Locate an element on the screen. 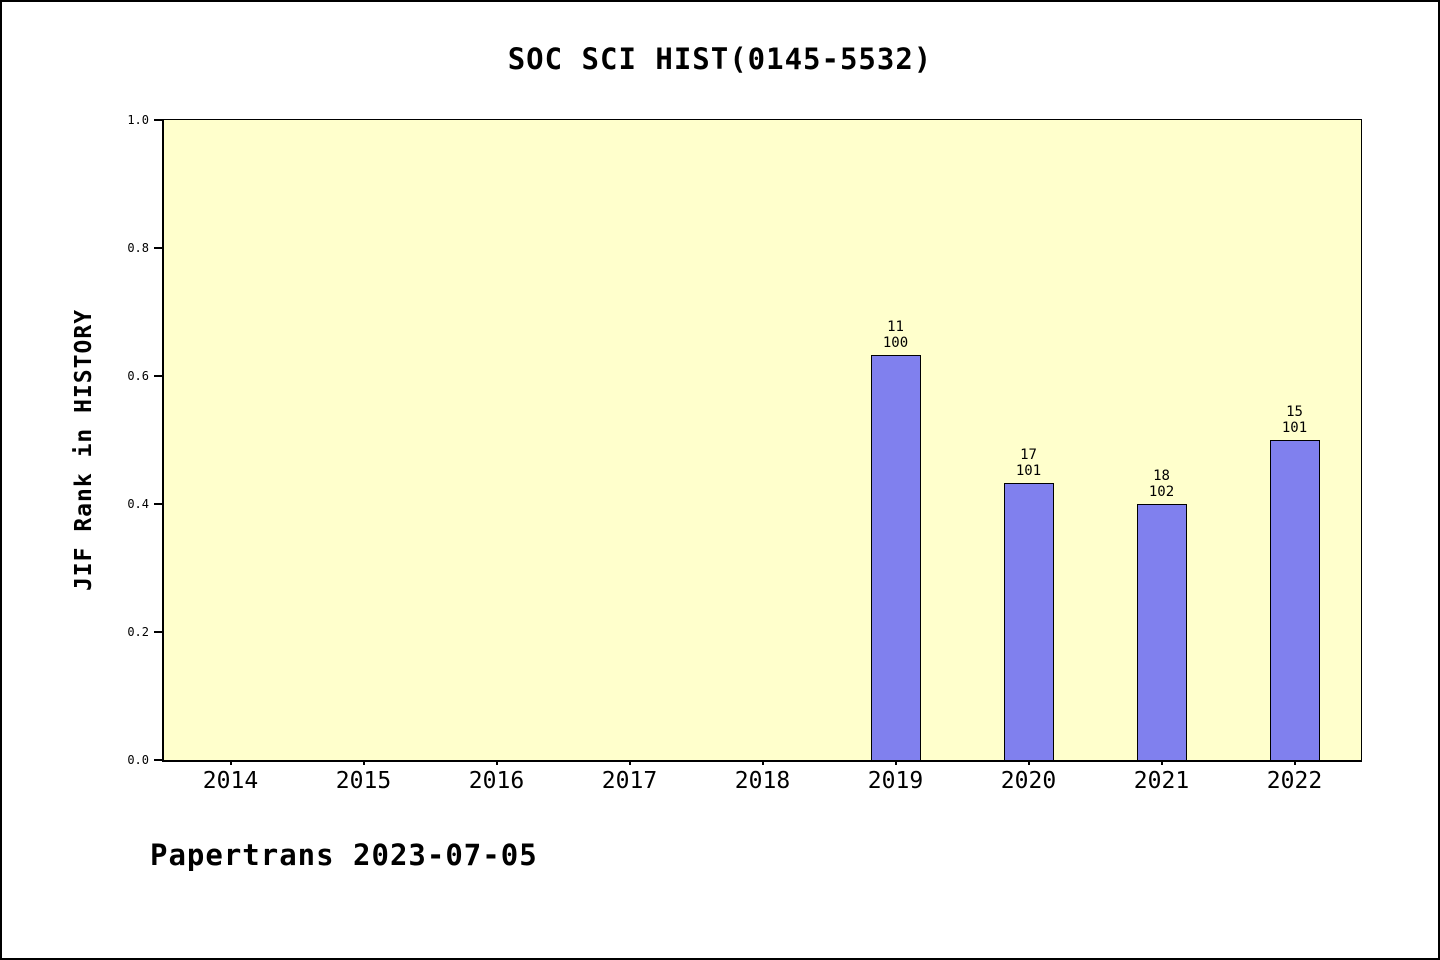 This screenshot has height=960, width=1440. bar-annotation-2022: 15 101 is located at coordinates (1294, 420).